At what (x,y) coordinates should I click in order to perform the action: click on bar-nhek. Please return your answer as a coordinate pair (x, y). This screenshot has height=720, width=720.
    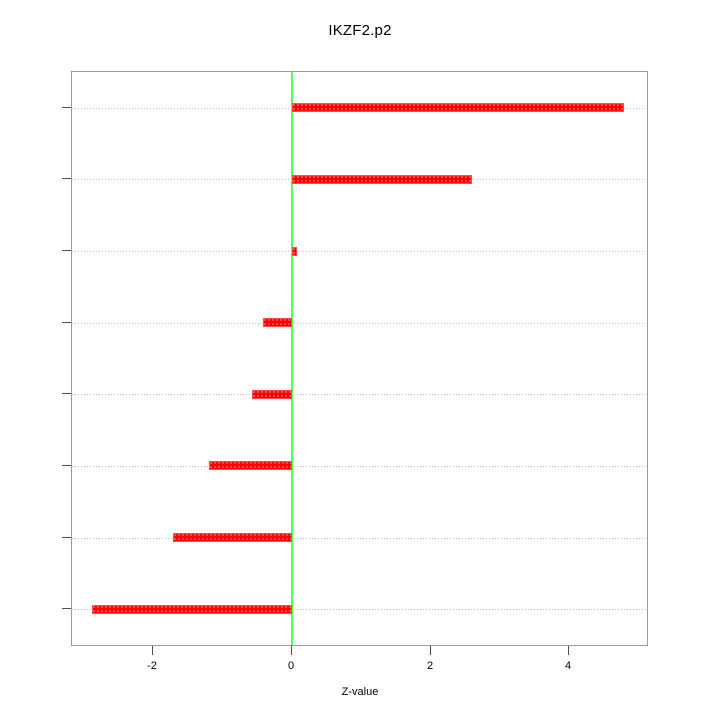
    Looking at the image, I should click on (232, 537).